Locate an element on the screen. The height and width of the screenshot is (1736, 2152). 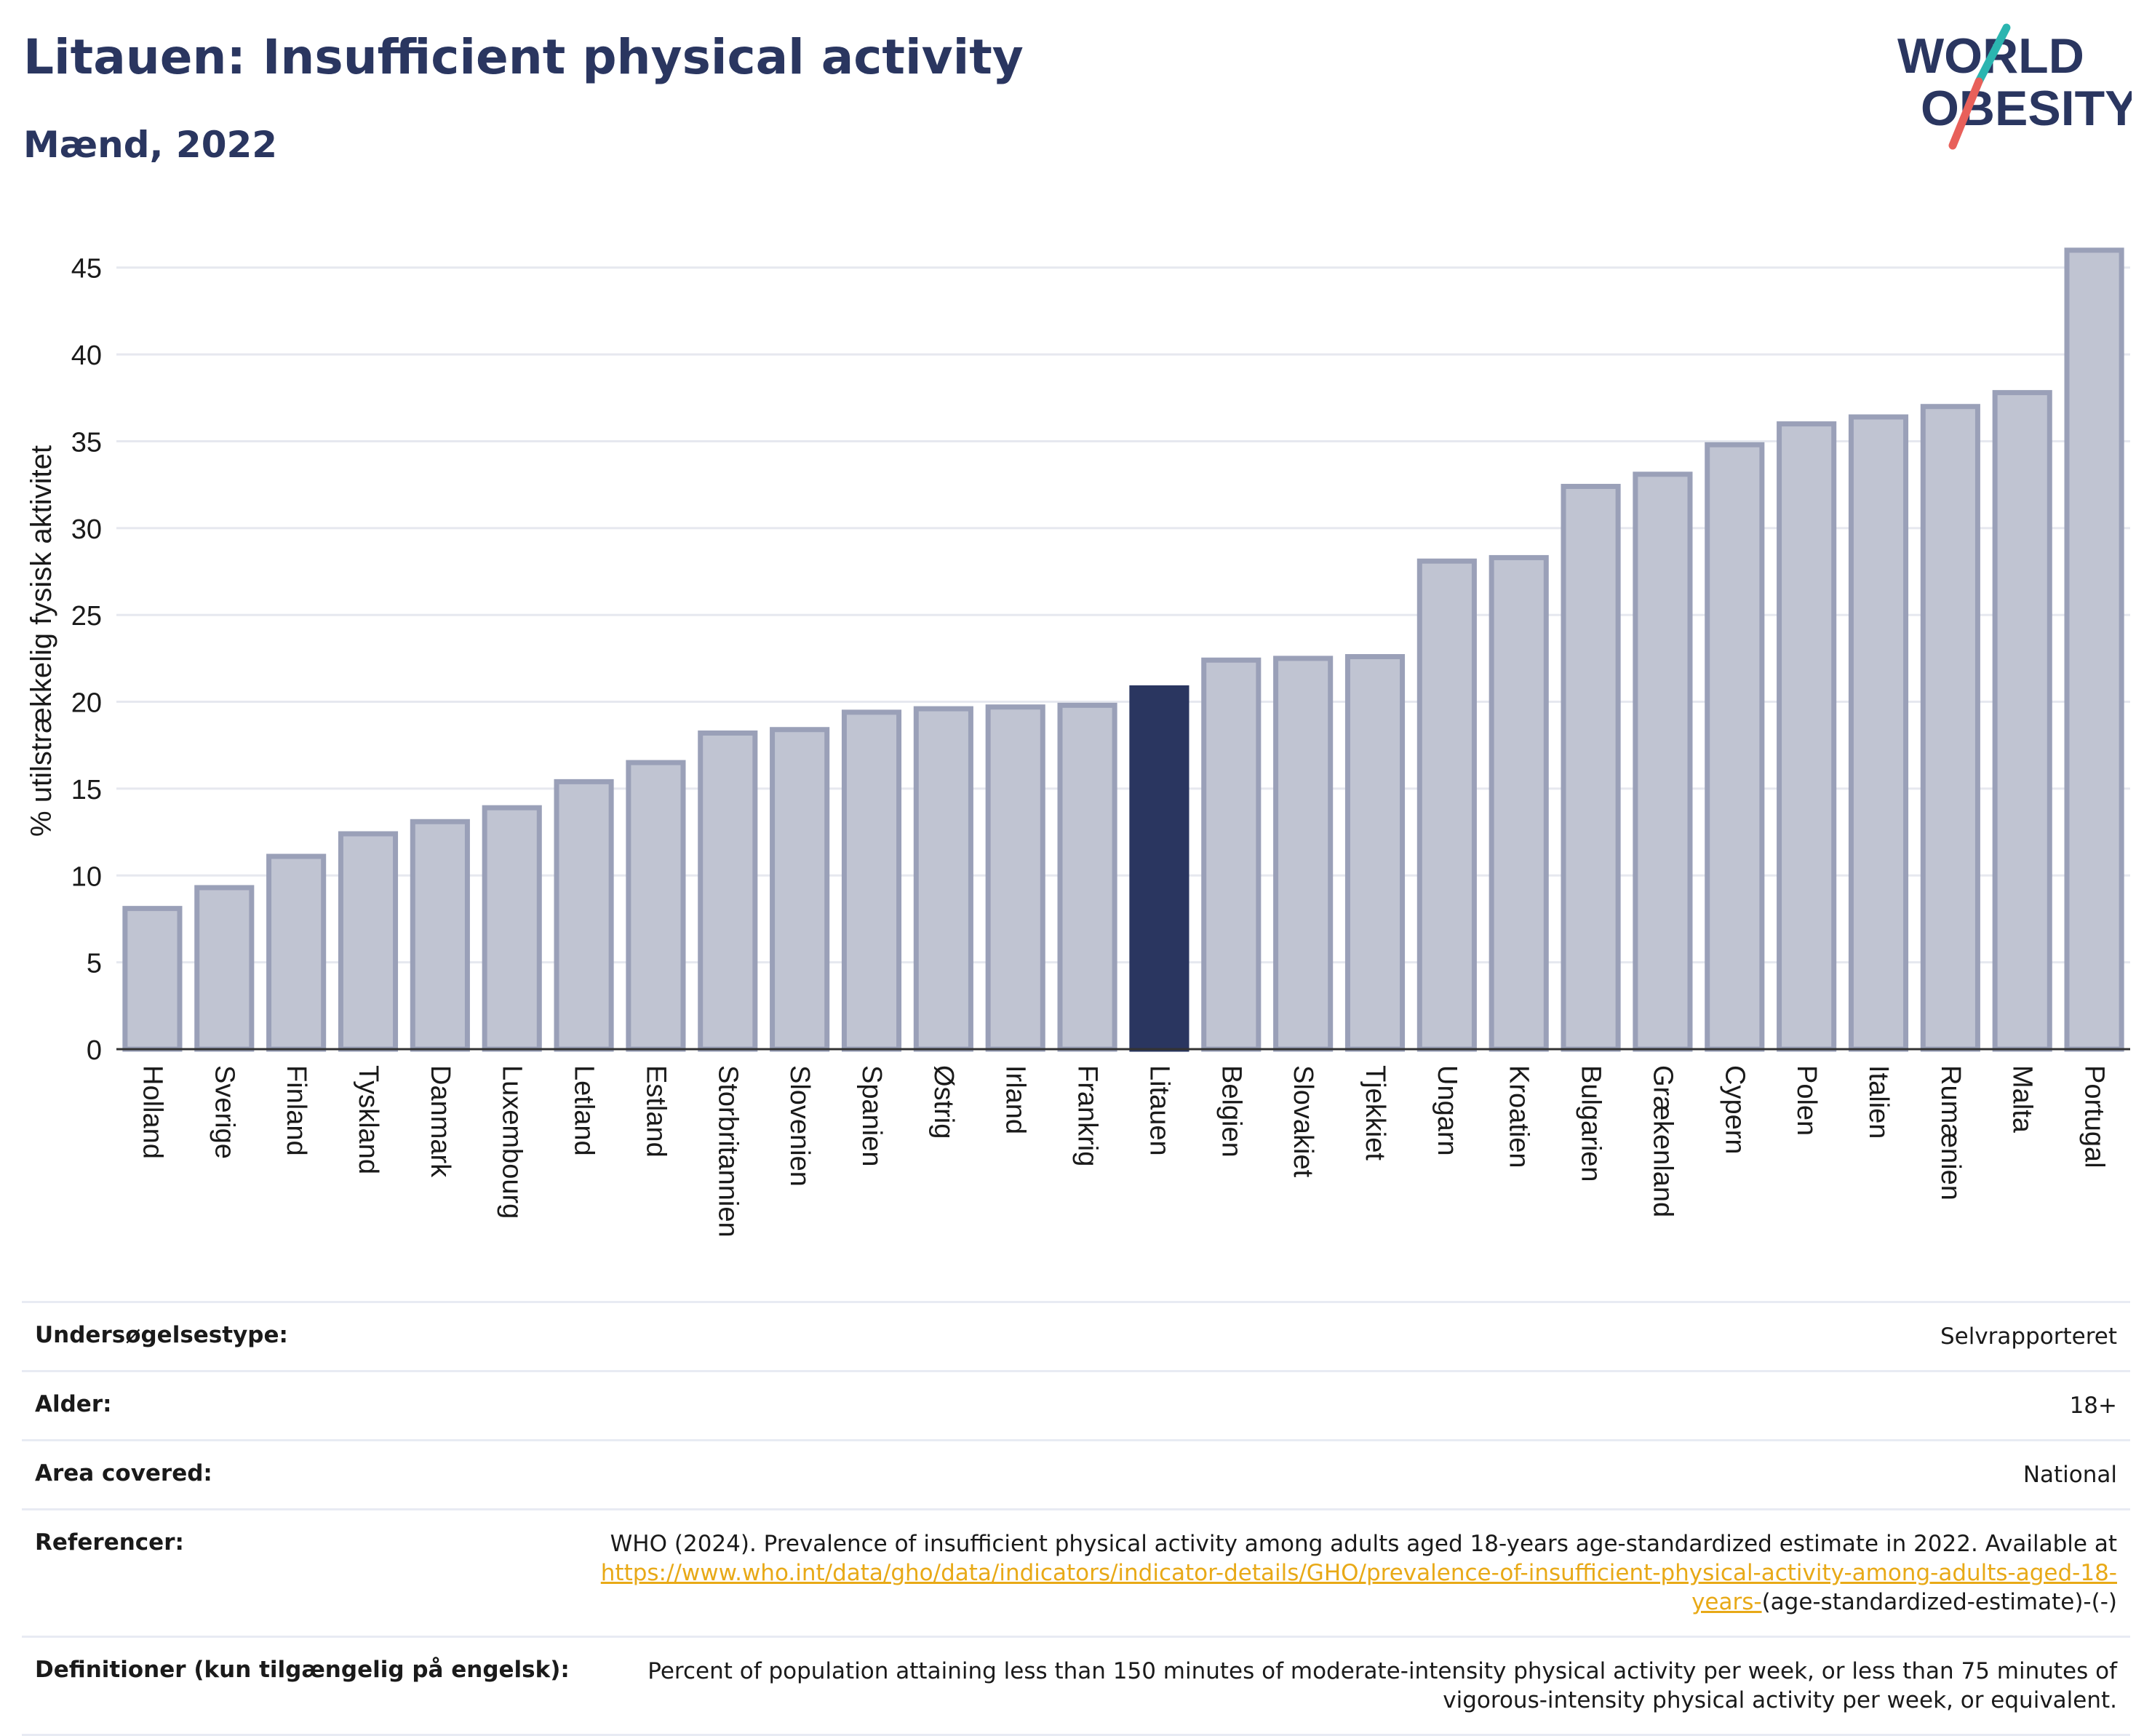
world-obesity-logo: WORLD OBESITY is located at coordinates (2015, 87).